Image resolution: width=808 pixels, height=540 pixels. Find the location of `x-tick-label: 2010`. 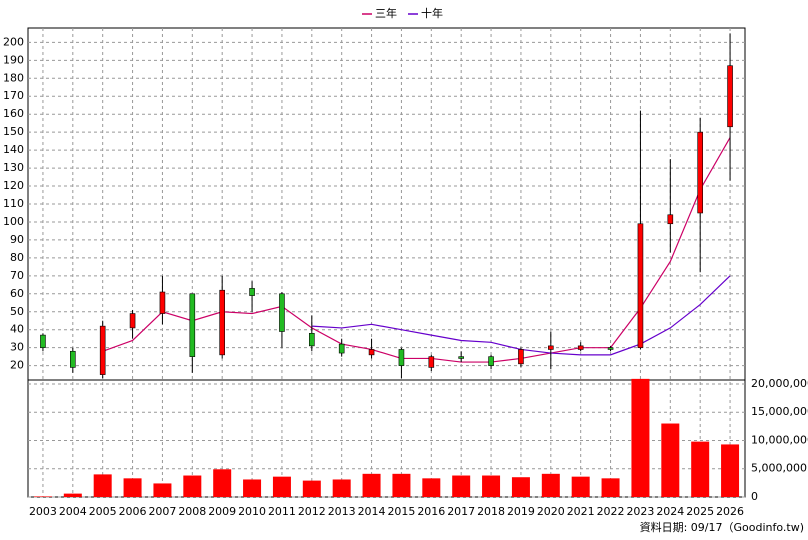

x-tick-label: 2010 is located at coordinates (252, 511).